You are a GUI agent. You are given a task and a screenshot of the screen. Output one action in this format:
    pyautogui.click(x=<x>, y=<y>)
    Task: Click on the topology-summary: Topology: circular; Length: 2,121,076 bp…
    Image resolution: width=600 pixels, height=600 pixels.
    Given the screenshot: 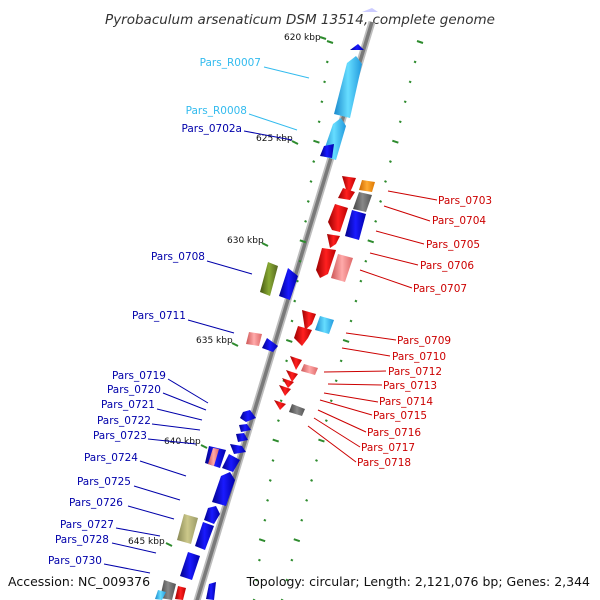 What is the action you would take?
    pyautogui.click(x=418, y=581)
    